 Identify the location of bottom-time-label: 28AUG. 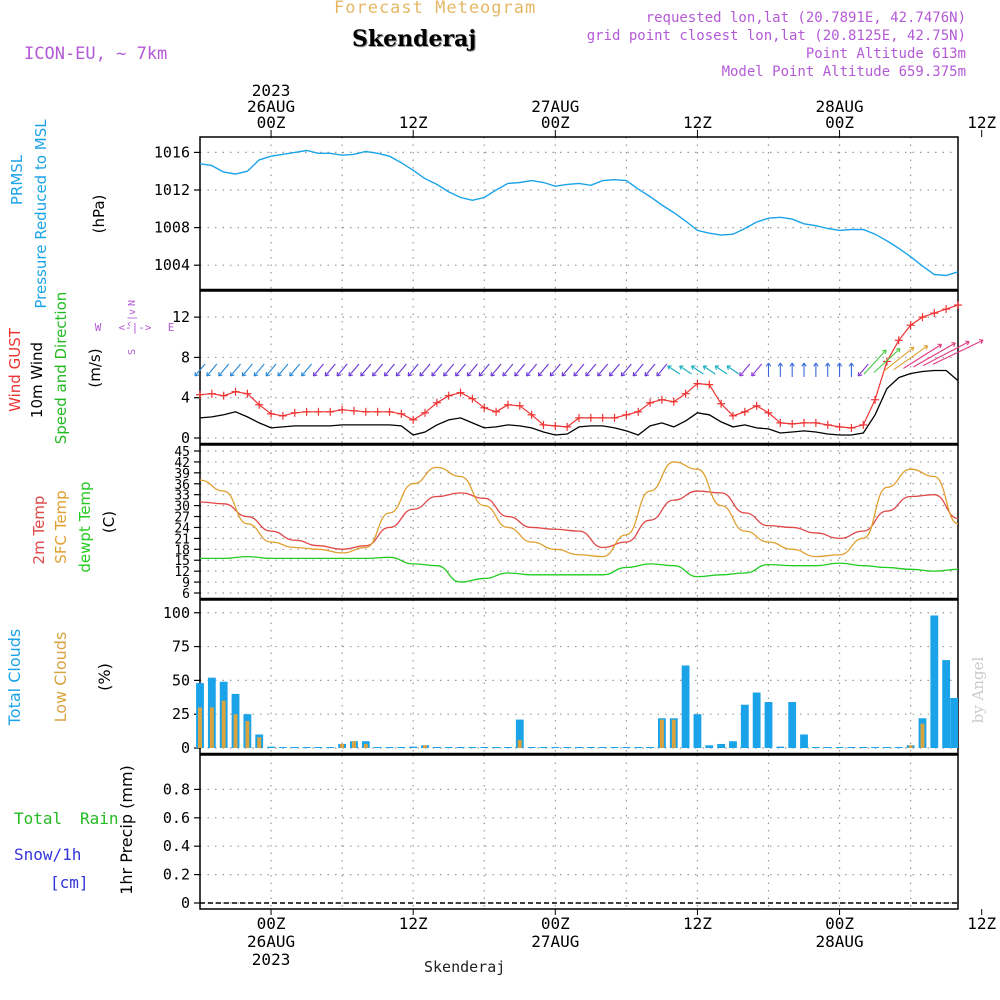
(839, 941).